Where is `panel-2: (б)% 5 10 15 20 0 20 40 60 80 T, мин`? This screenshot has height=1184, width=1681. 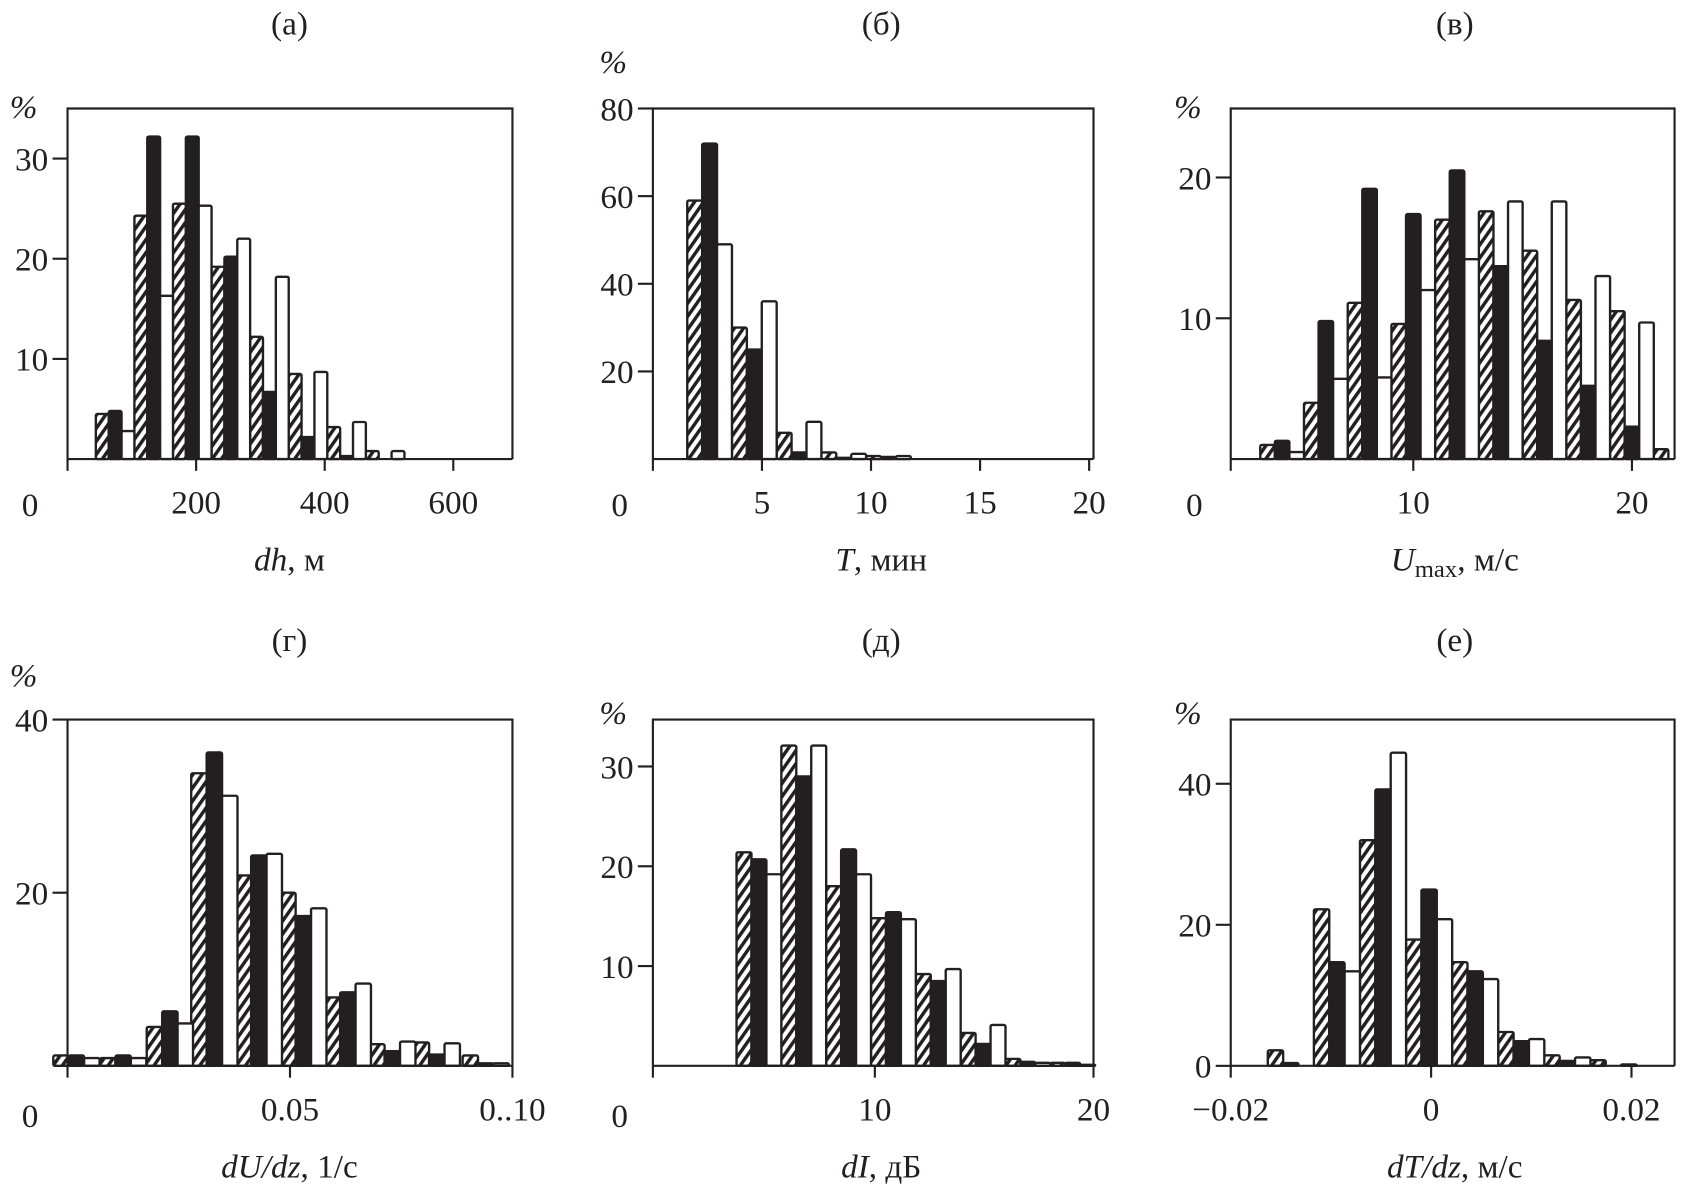
panel-2: (б)% 5 10 15 20 0 20 40 60 80 T, мин is located at coordinates (852, 292).